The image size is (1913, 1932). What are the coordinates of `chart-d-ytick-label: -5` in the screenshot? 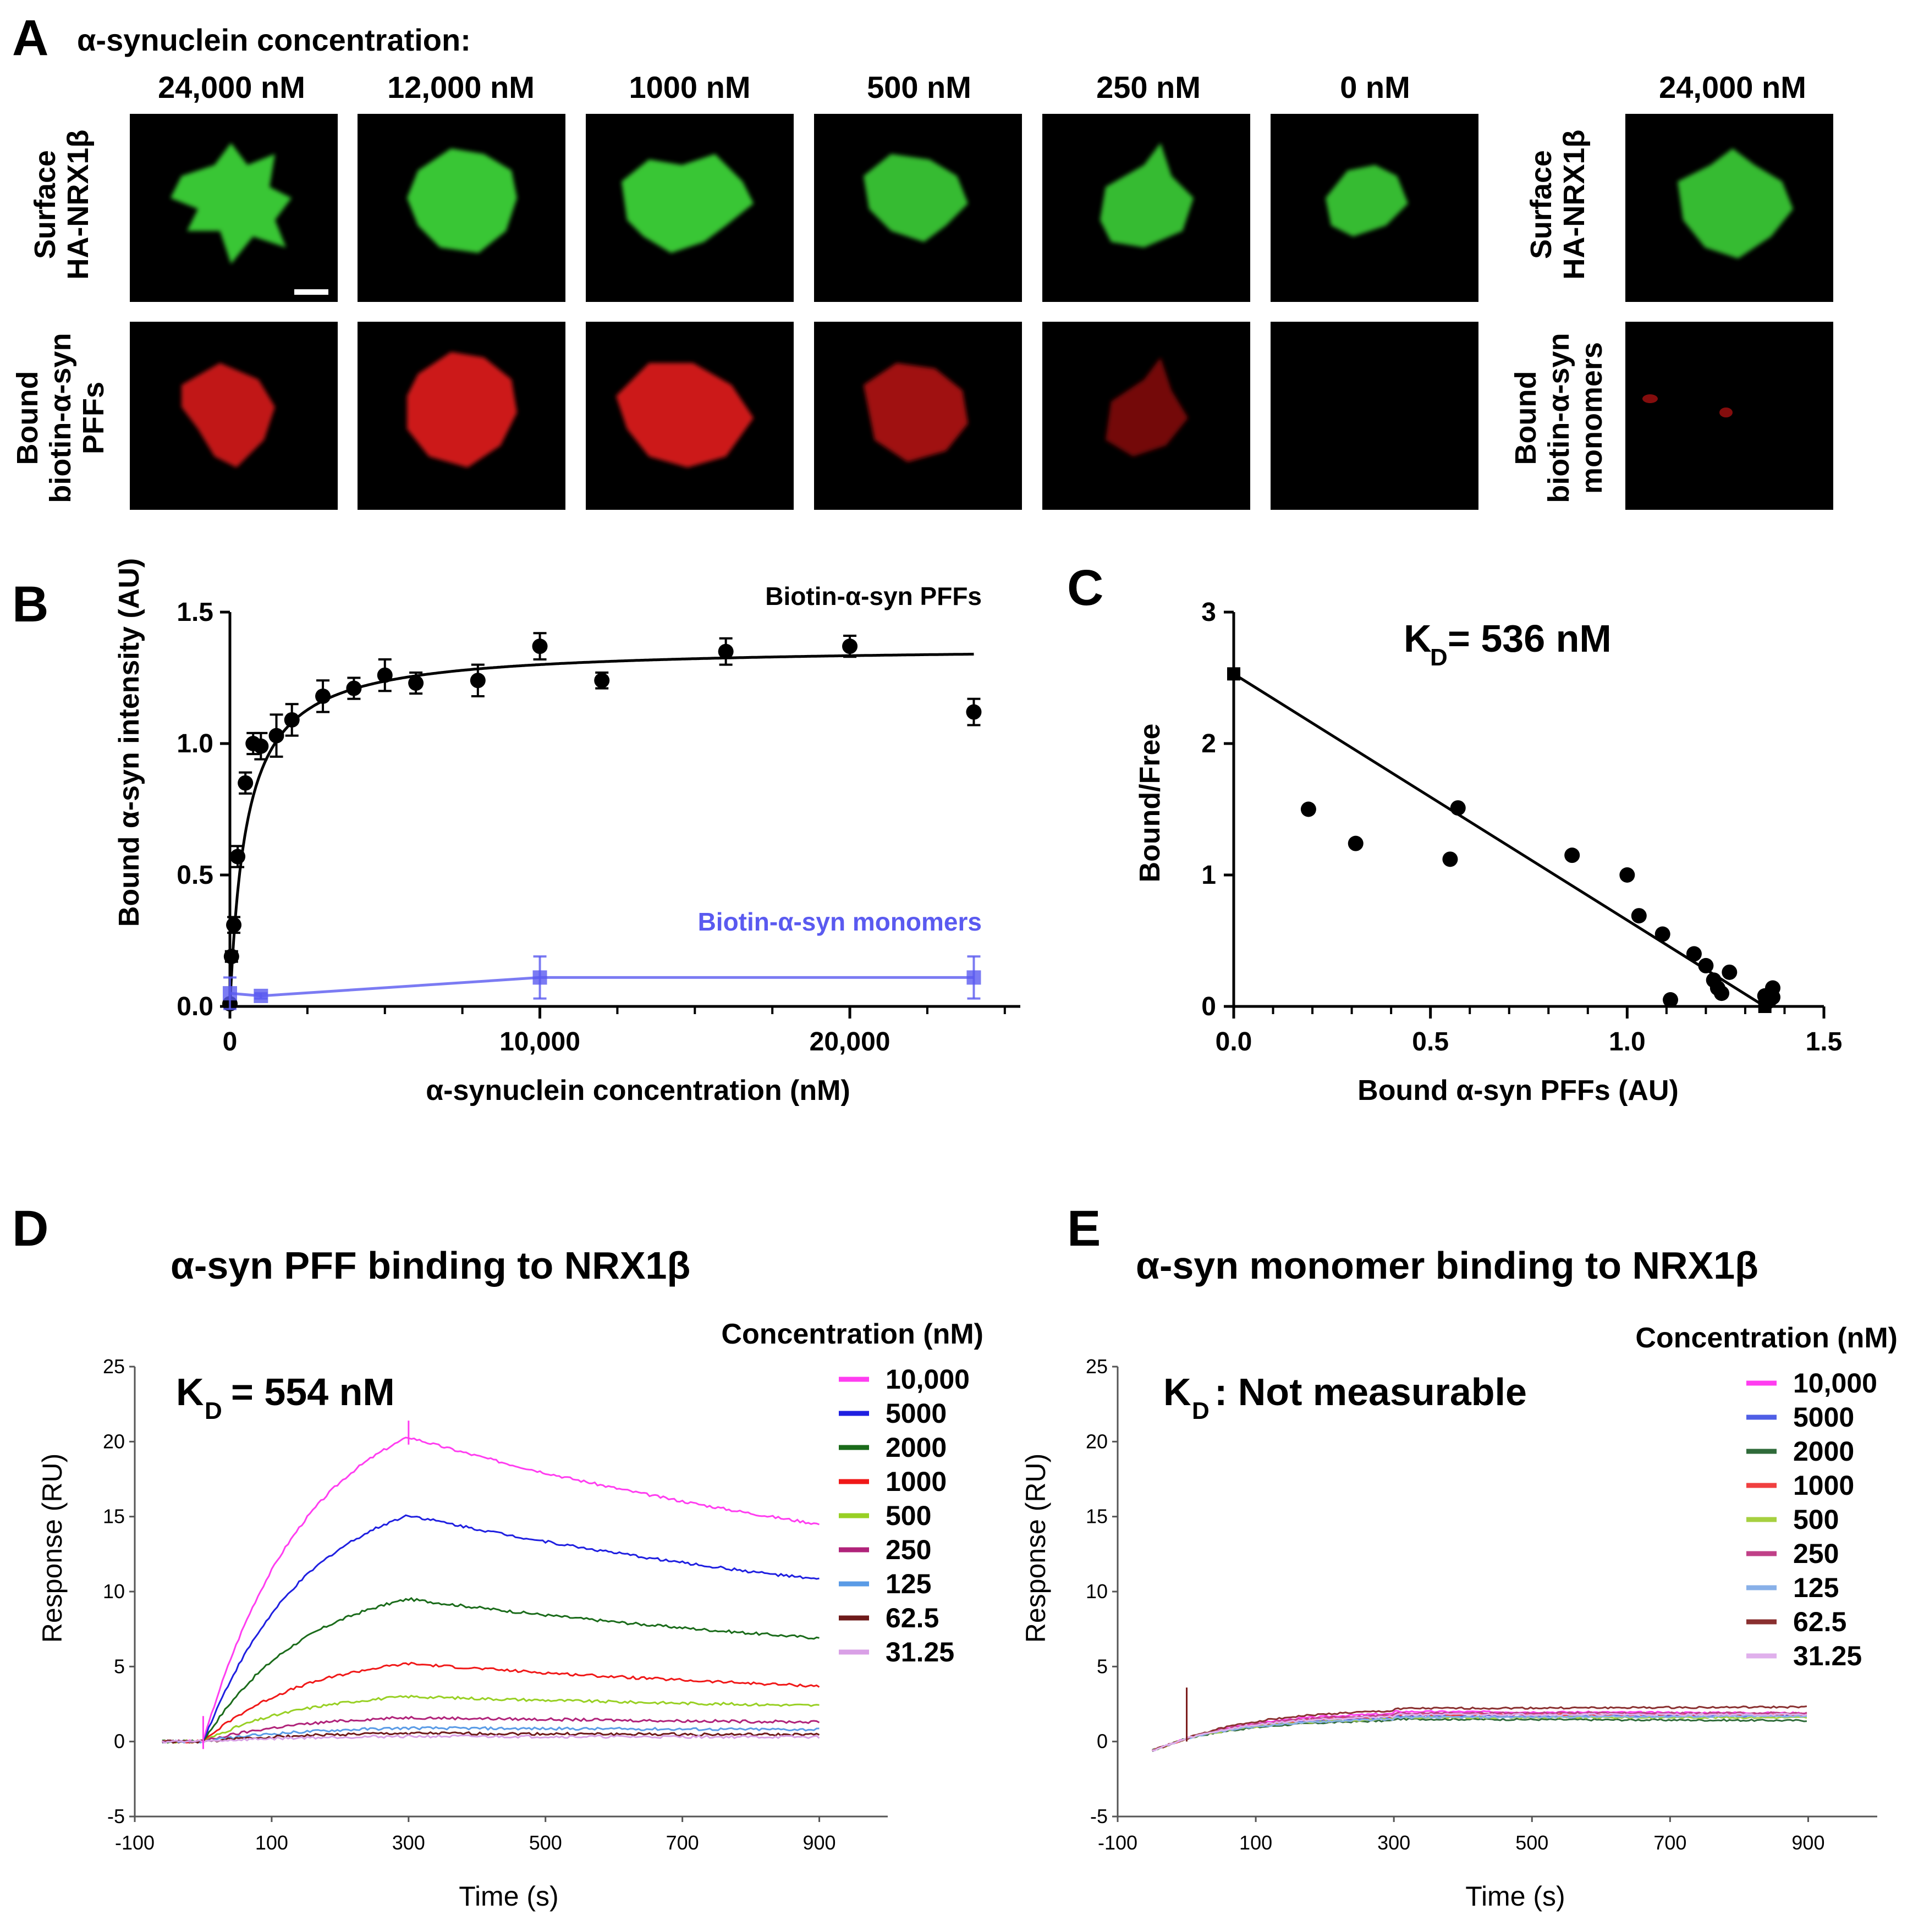 It's located at (116, 1816).